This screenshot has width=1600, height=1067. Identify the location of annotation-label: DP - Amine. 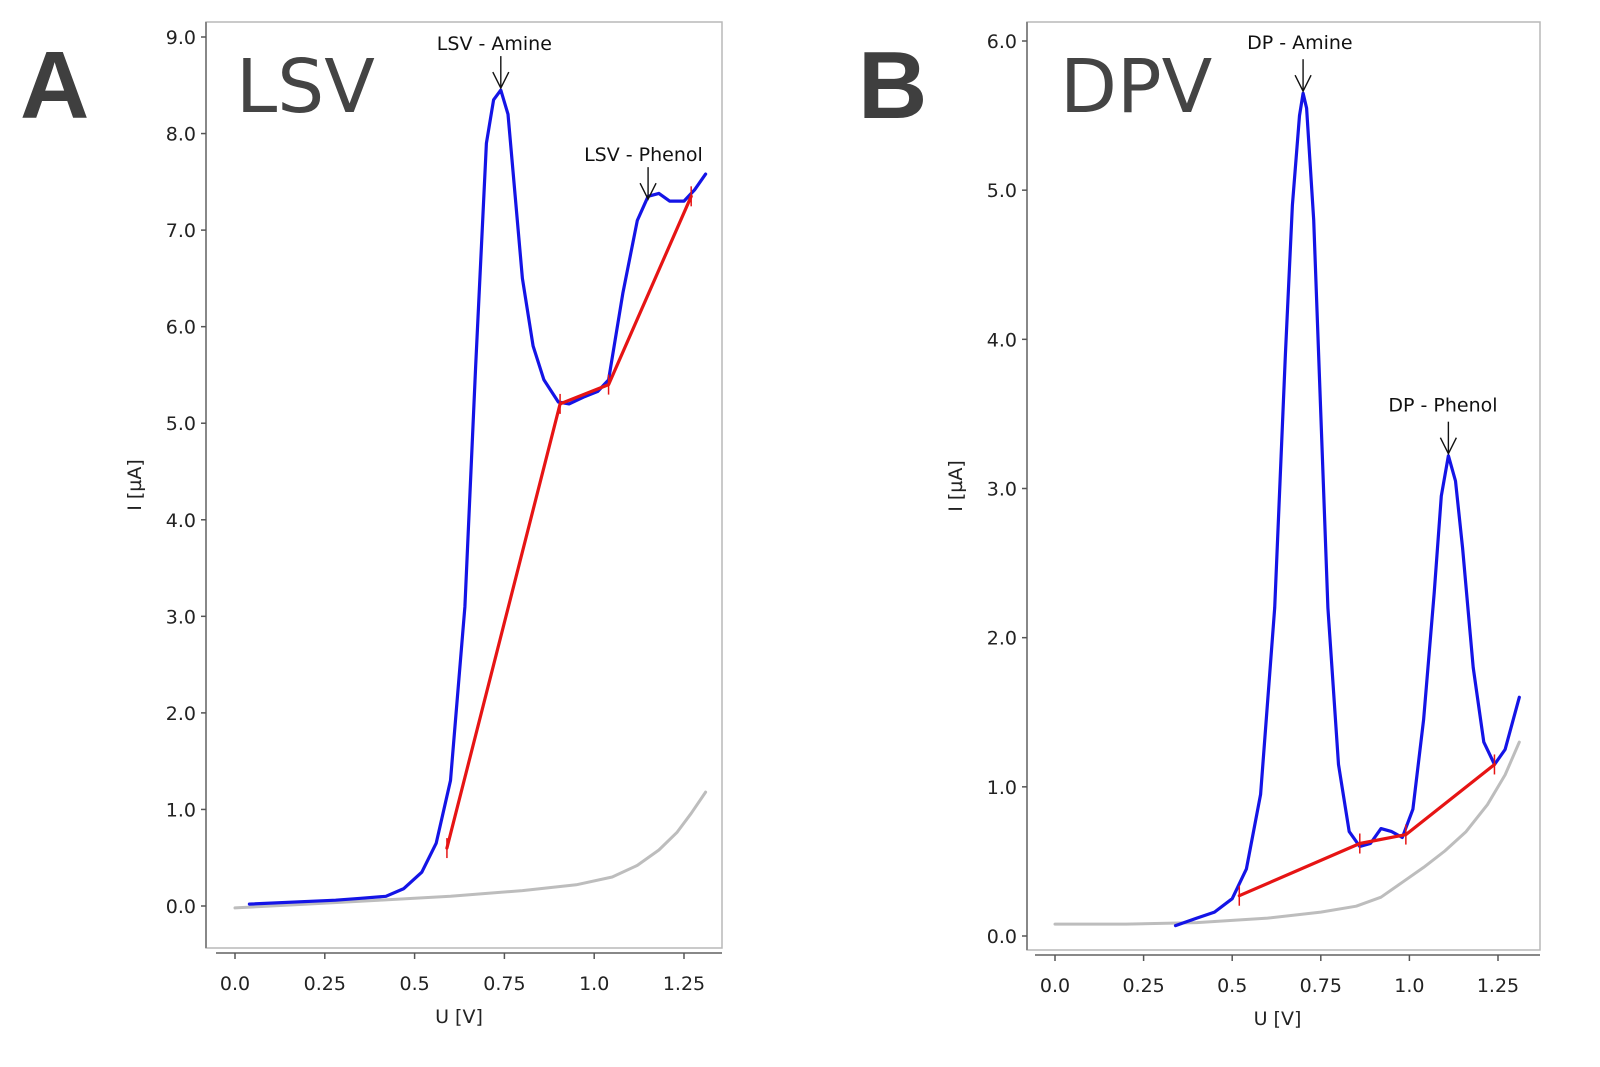
(1300, 43).